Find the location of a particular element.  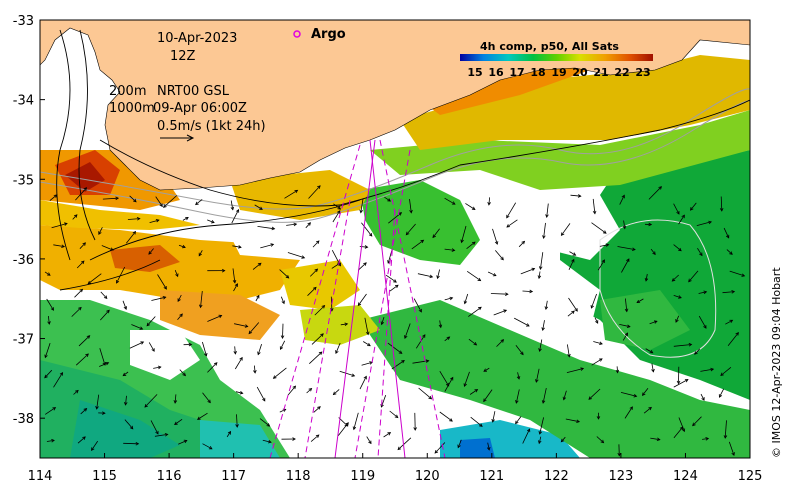

colorbar-tick-label: 18 is located at coordinates (537, 72).